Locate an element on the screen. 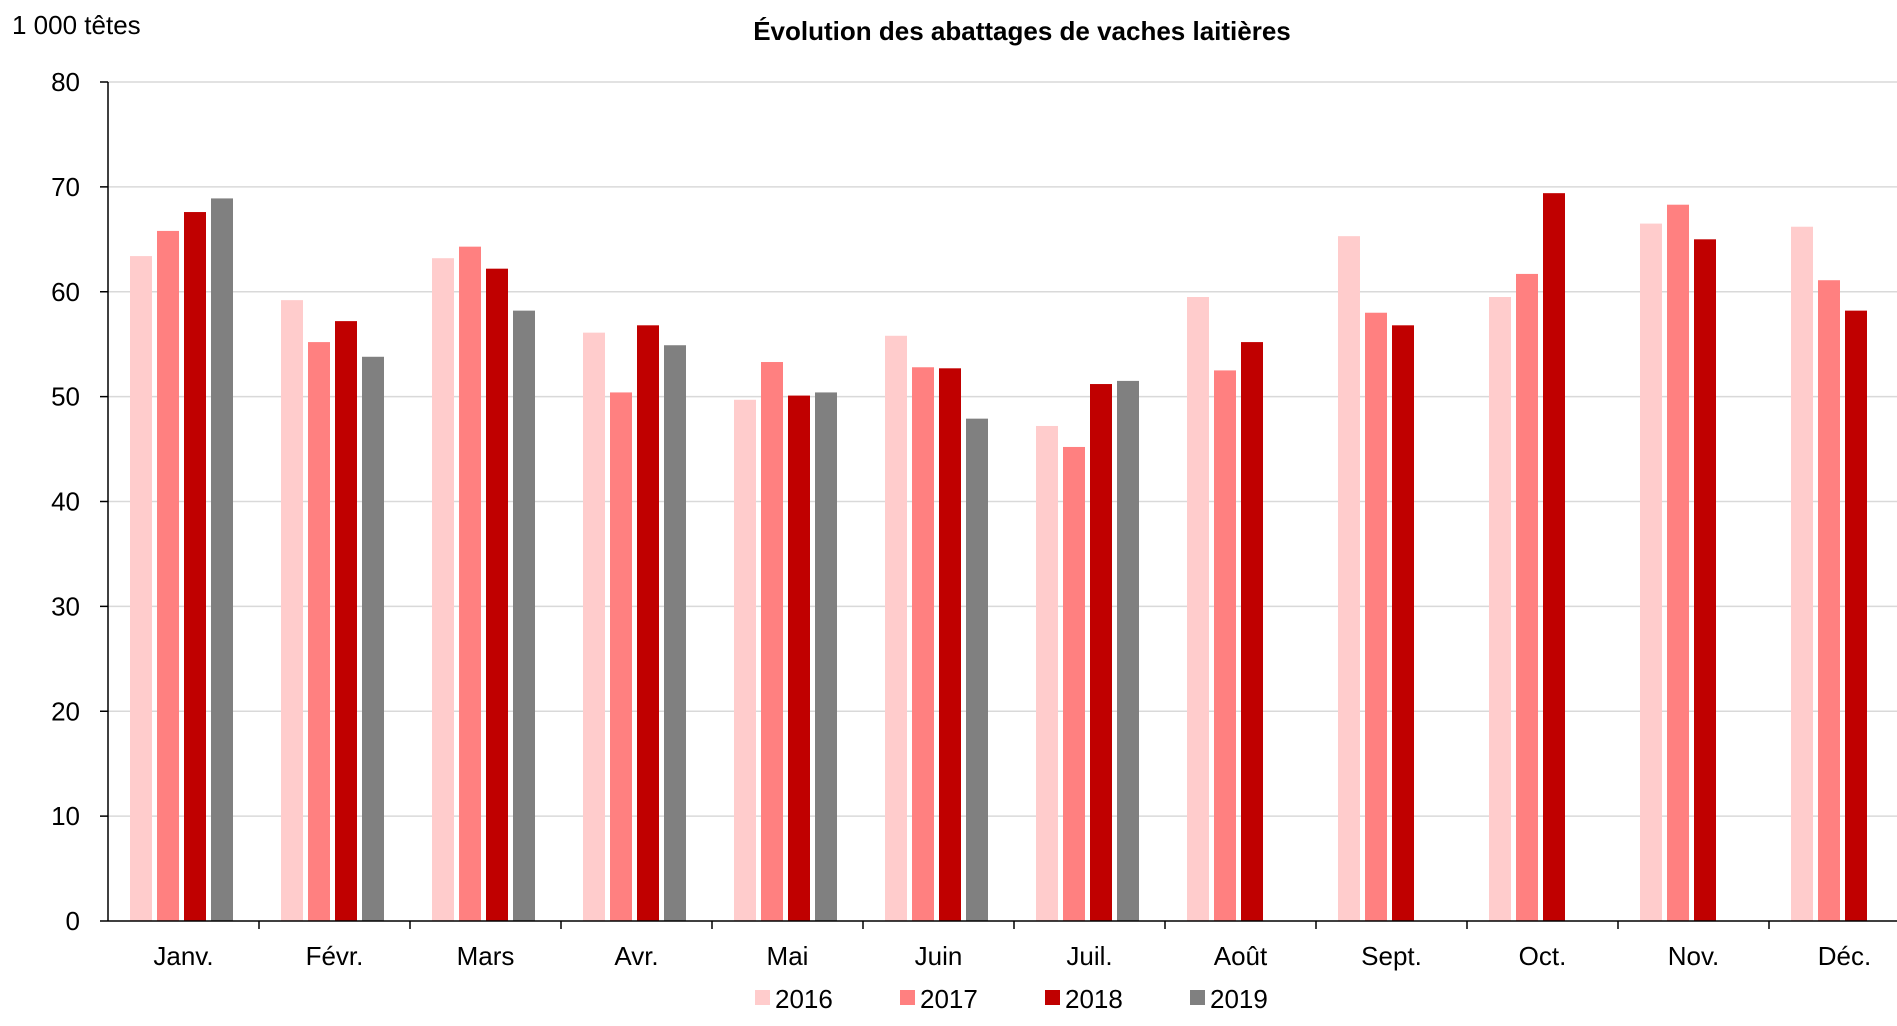 The height and width of the screenshot is (1026, 1897). x-tick-label: Mars is located at coordinates (486, 956).